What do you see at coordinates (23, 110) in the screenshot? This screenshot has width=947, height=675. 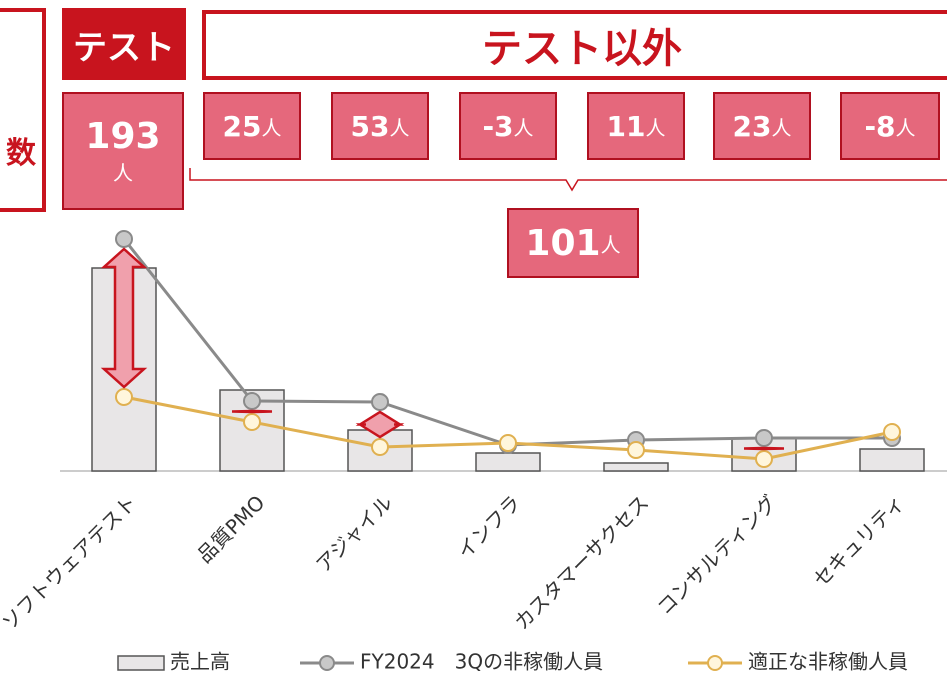 I see `left-label: 数` at bounding box center [23, 110].